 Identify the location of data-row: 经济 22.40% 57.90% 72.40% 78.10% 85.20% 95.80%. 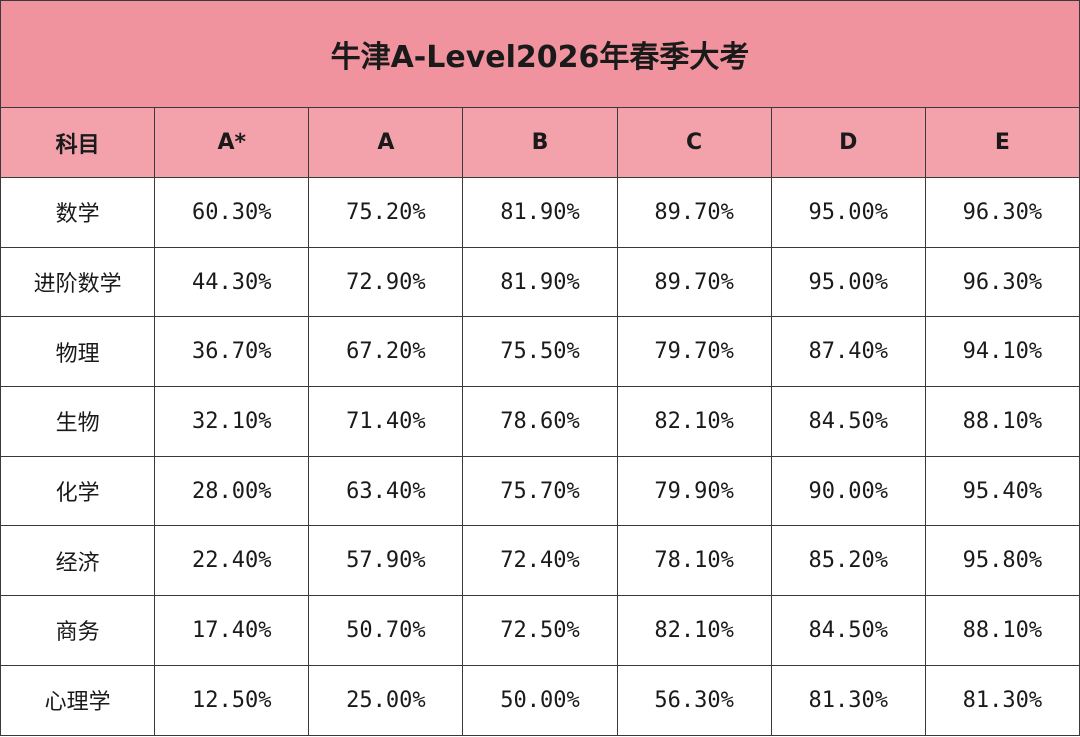
(540, 561).